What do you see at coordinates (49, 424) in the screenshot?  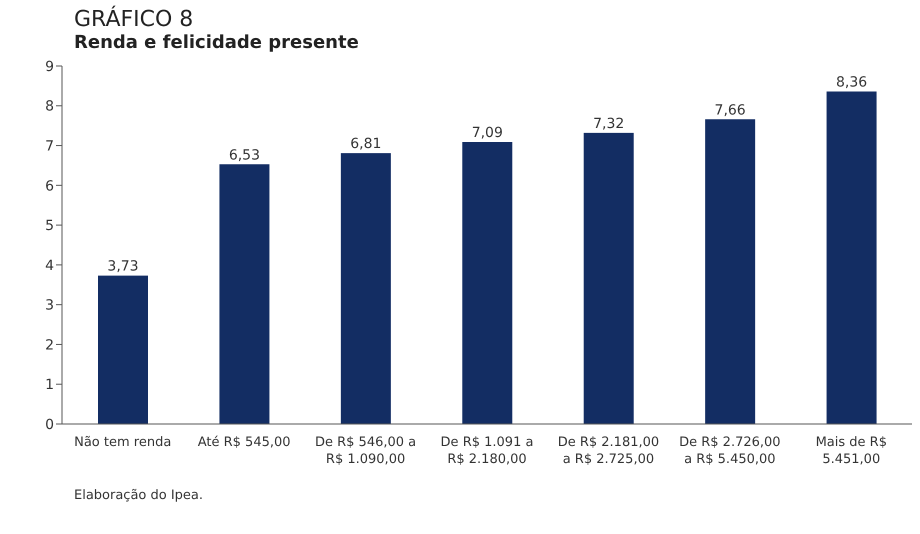 I see `y-tick-label: 0` at bounding box center [49, 424].